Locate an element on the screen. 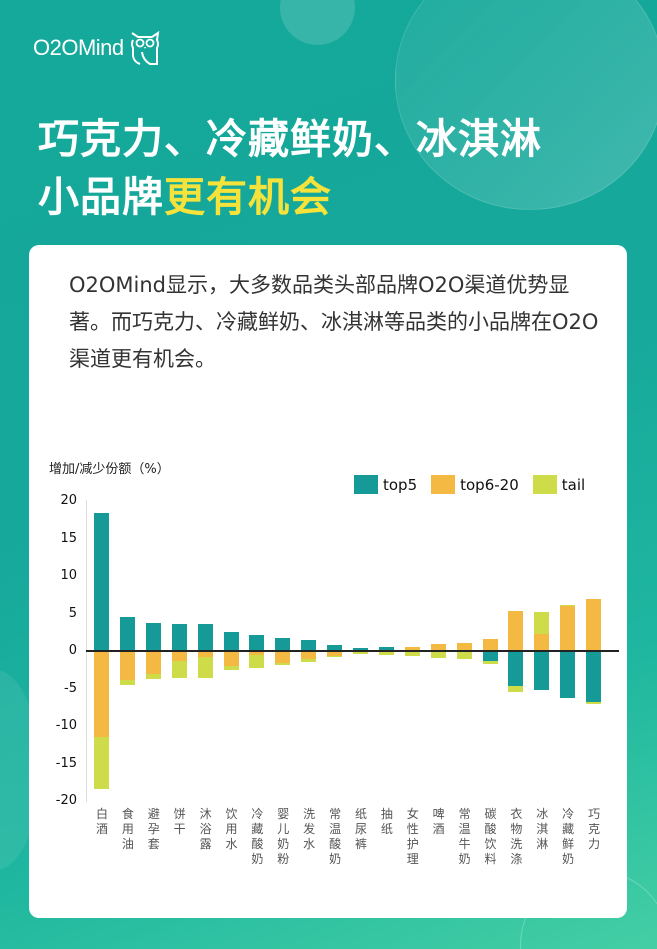 Image resolution: width=657 pixels, height=949 pixels. brand-logo: O2OMind is located at coordinates (96, 48).